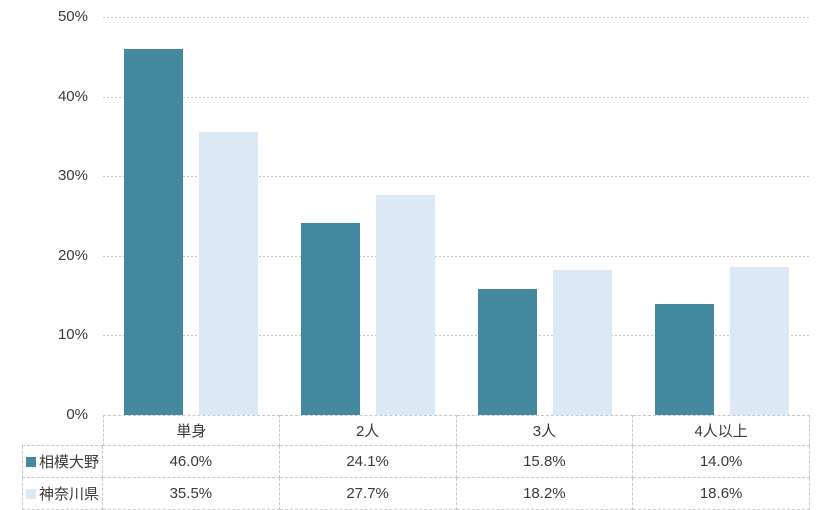  What do you see at coordinates (721, 494) in the screenshot?
I see `table-value-cell: 18.6%` at bounding box center [721, 494].